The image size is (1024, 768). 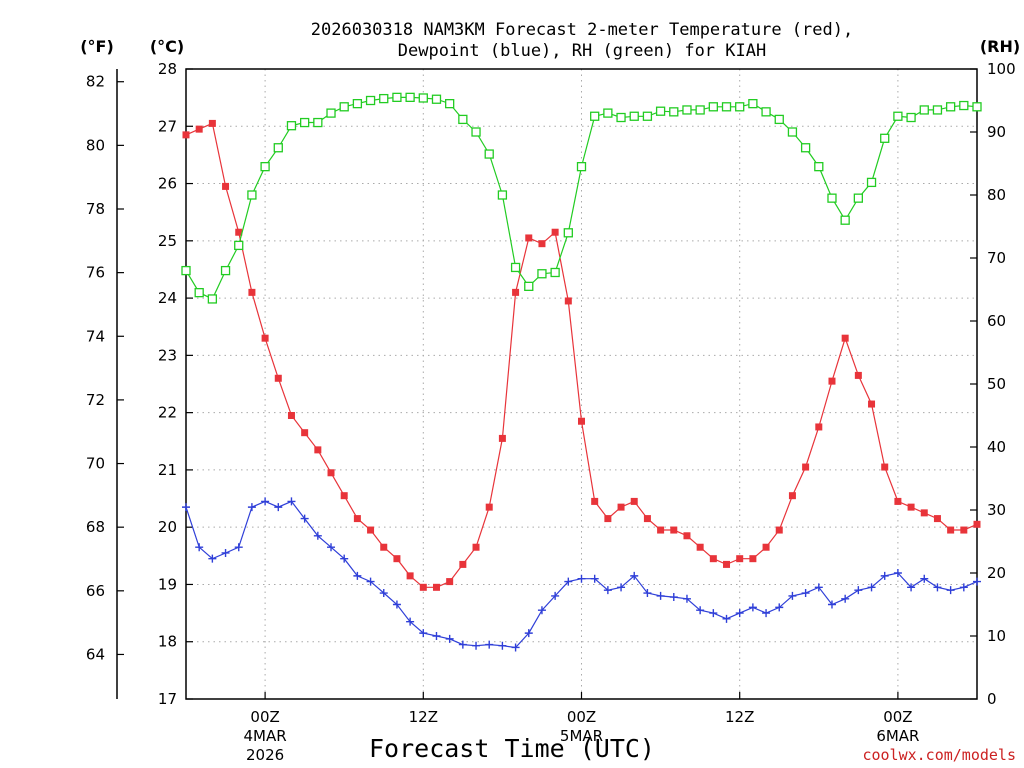 I want to click on rh-tick-label: 10, so click(x=996, y=636).